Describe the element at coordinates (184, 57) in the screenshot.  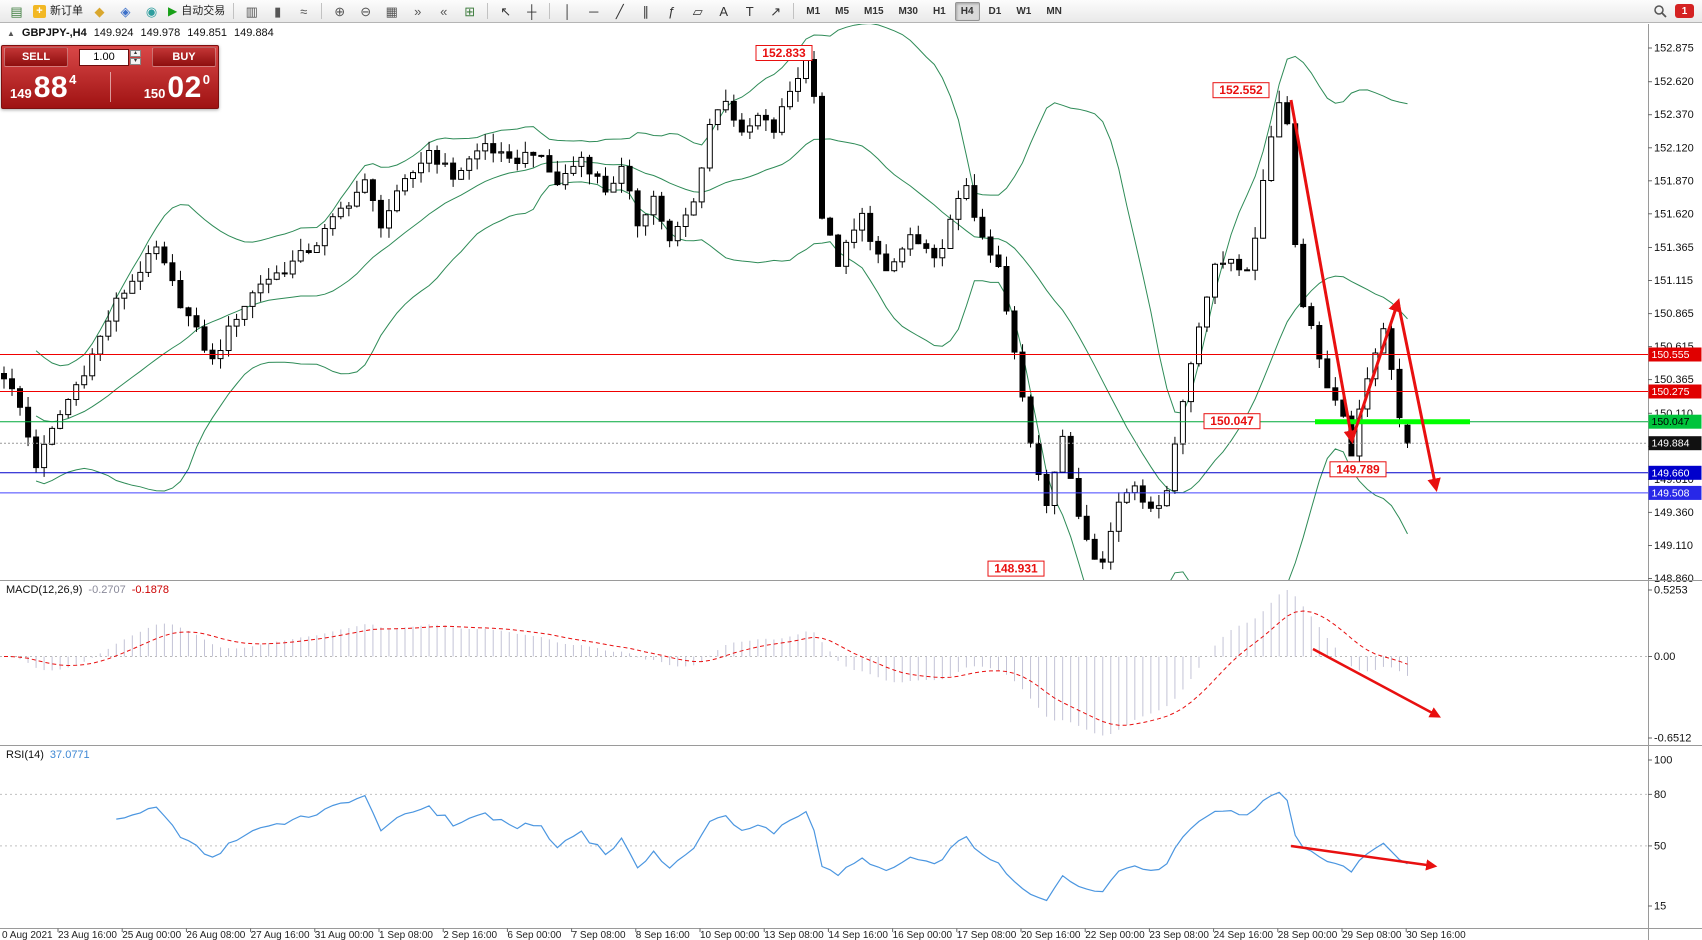
I see `buy-button: BUY` at that location.